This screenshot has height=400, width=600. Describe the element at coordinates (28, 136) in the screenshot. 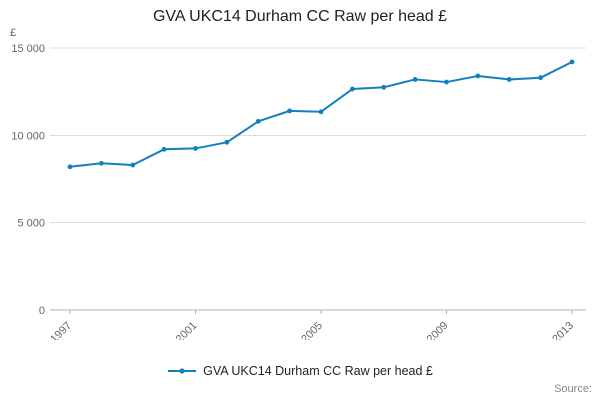

I see `svg-text: 10 000` at that location.